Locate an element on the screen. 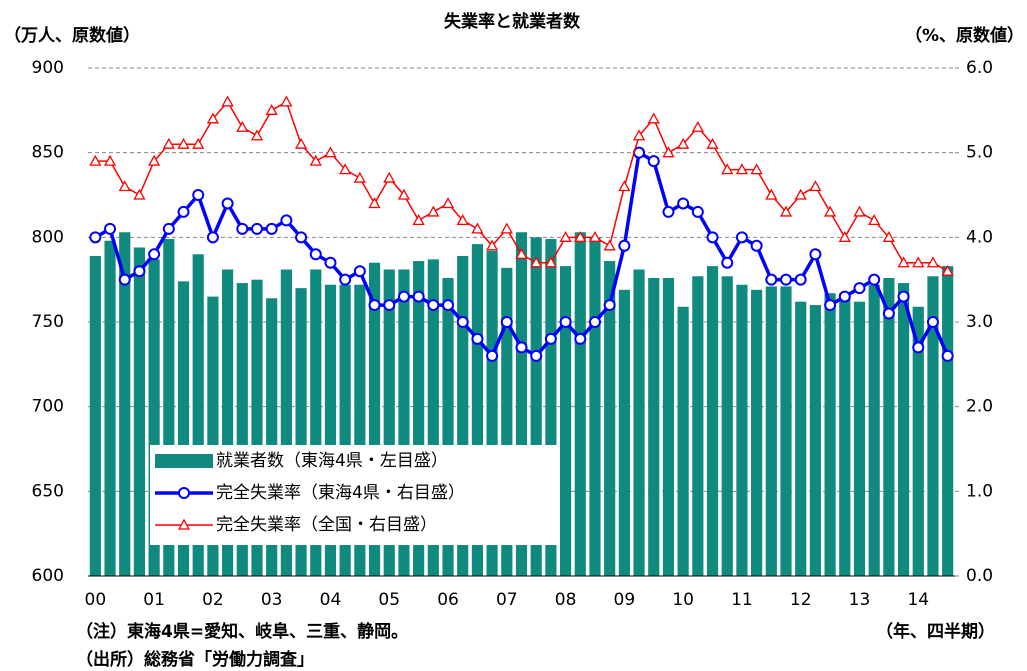  x-tick-label: 01 is located at coordinates (154, 600).